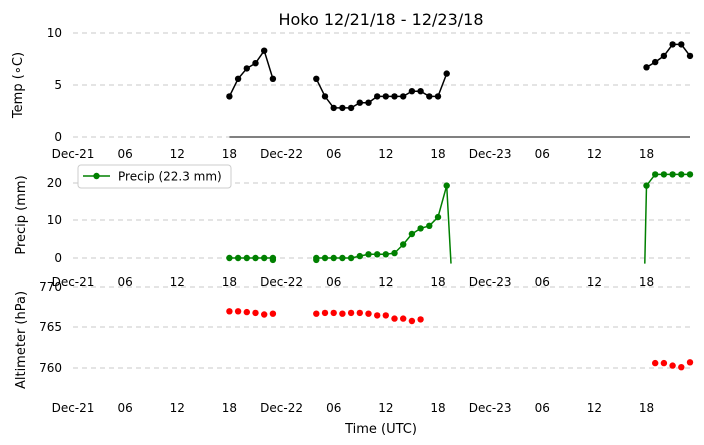 The image size is (704, 445). I want to click on y-tick-label: 770, so click(50, 287).